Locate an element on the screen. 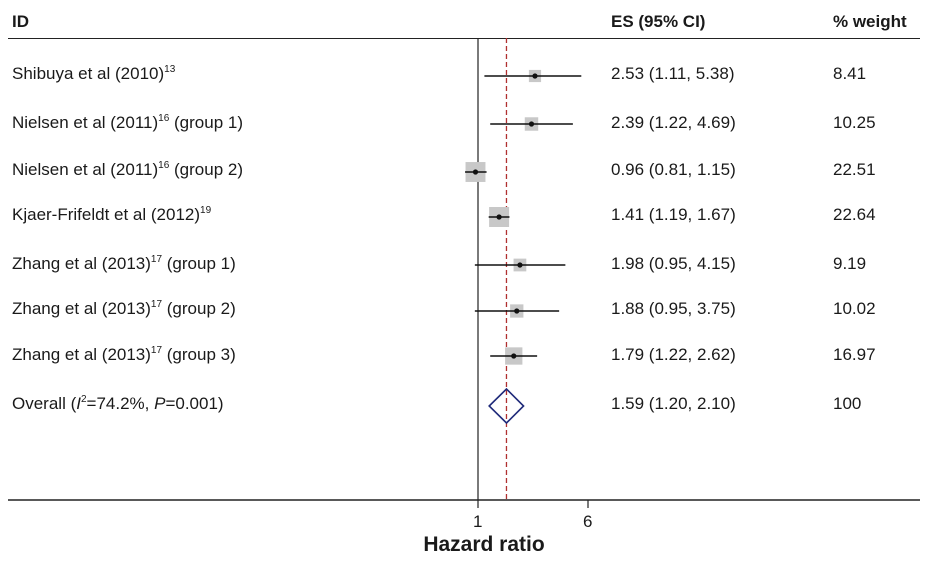 This screenshot has width=928, height=565. study-label: Nielsen et al (2011)16 (group 1) is located at coordinates (127, 122).